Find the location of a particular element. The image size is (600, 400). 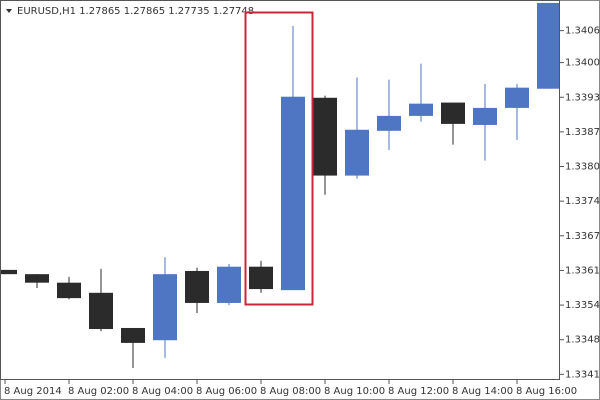

y-tick-label: 1.33610 is located at coordinates (582, 270).